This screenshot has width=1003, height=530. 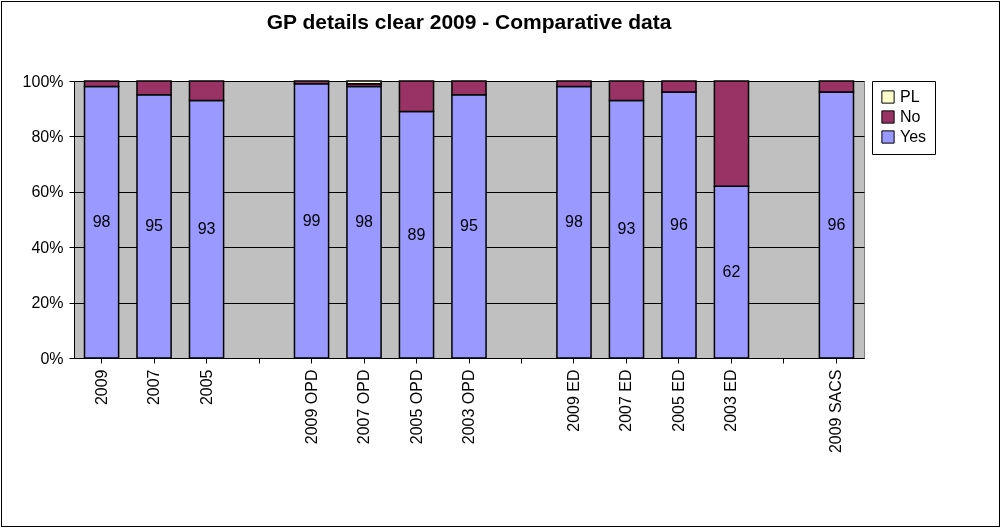 What do you see at coordinates (416, 234) in the screenshot?
I see `data-label: 89` at bounding box center [416, 234].